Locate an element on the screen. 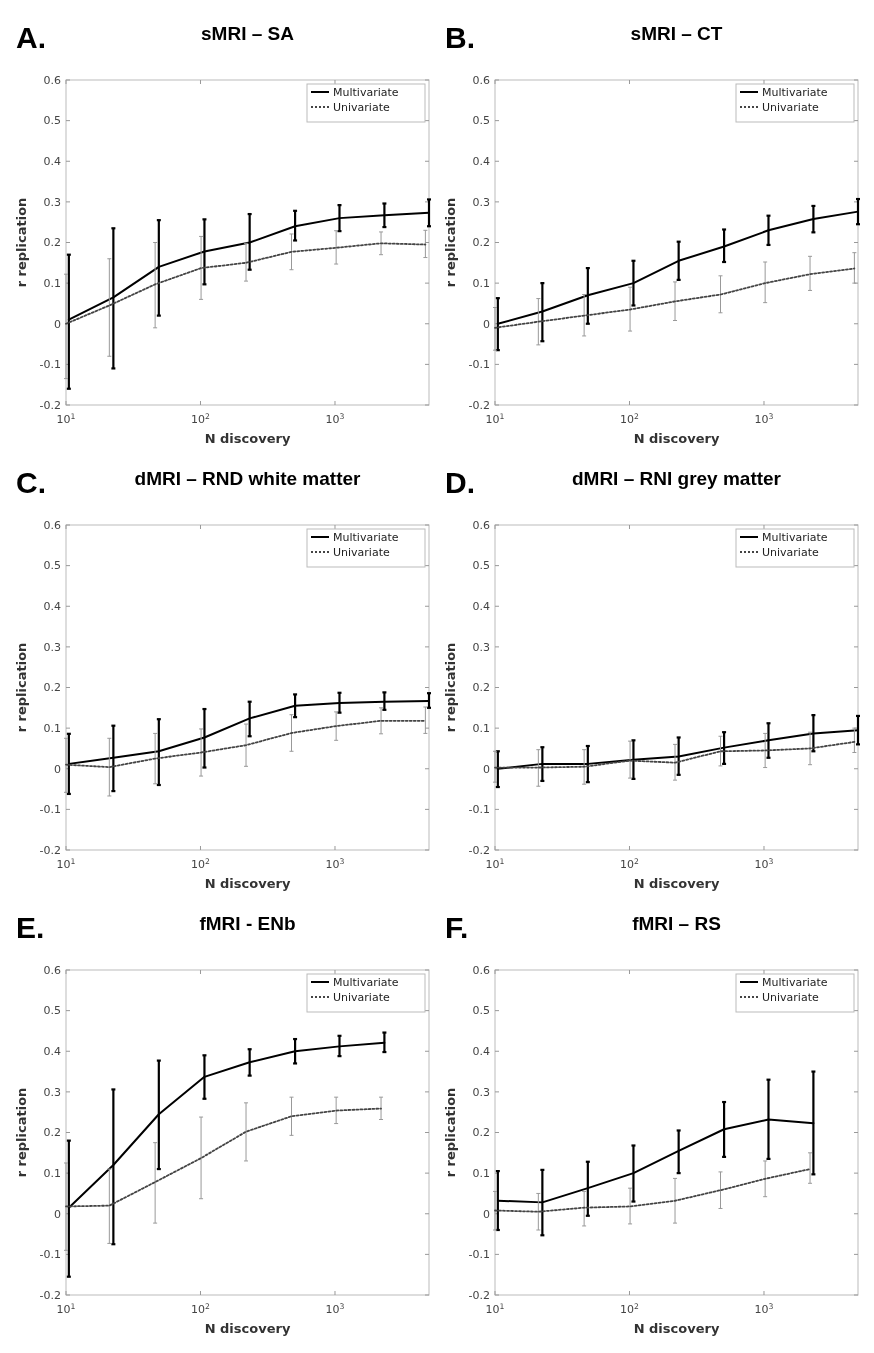 This screenshot has height=1353, width=874. chart-title: fMRI - ENb is located at coordinates (247, 923).